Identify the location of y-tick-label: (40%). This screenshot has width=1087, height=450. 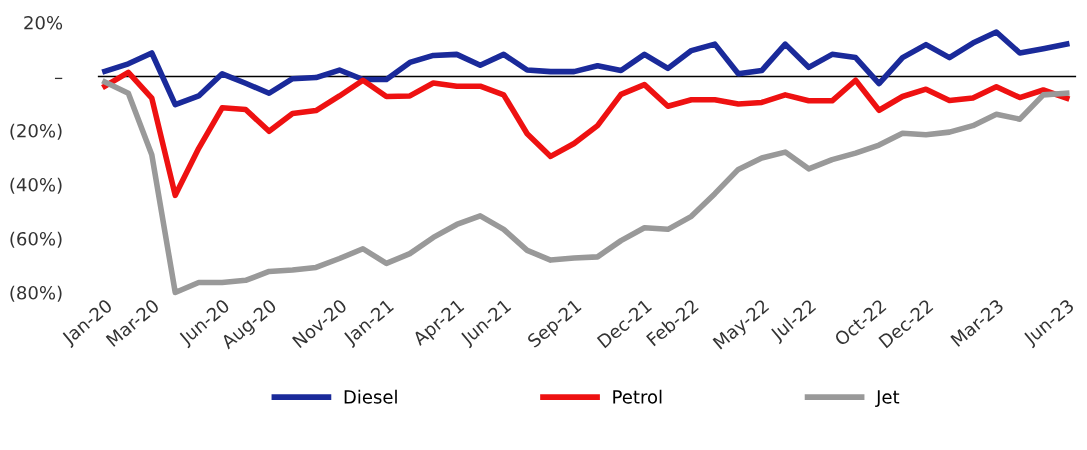
(36, 185).